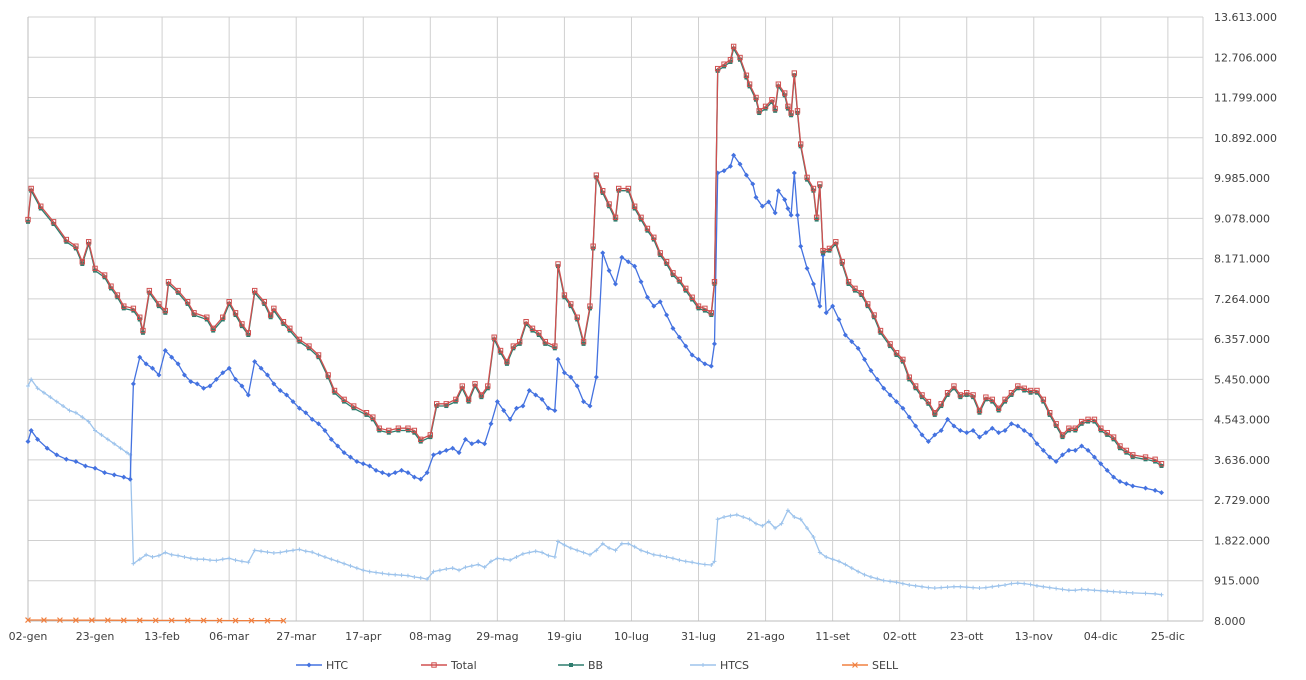 The width and height of the screenshot is (1306, 680). What do you see at coordinates (497, 636) in the screenshot?
I see `x-tick-label: 29-mag` at bounding box center [497, 636].